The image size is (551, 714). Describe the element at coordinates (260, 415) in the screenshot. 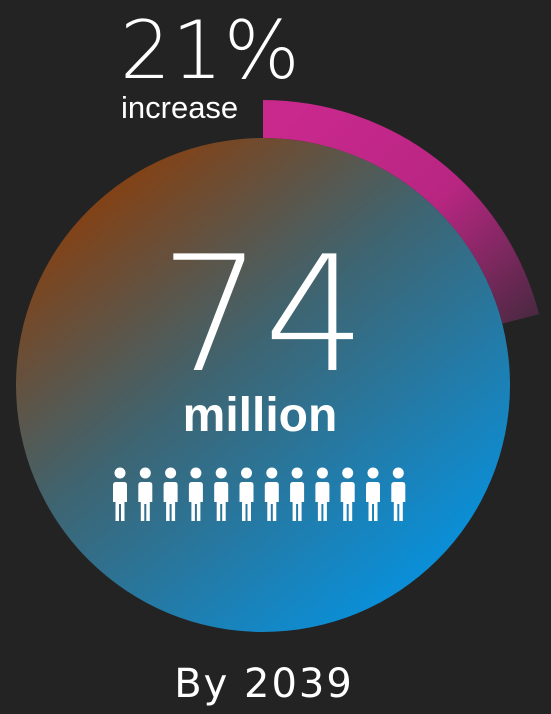

I see `population-unit: million` at that location.